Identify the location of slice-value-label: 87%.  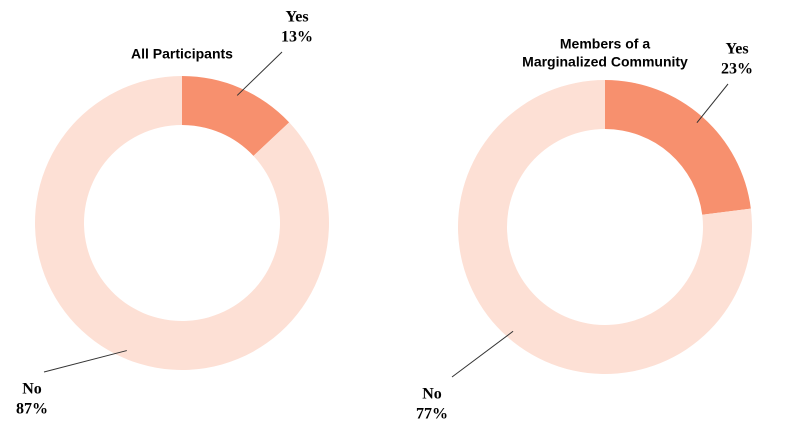
(32, 409).